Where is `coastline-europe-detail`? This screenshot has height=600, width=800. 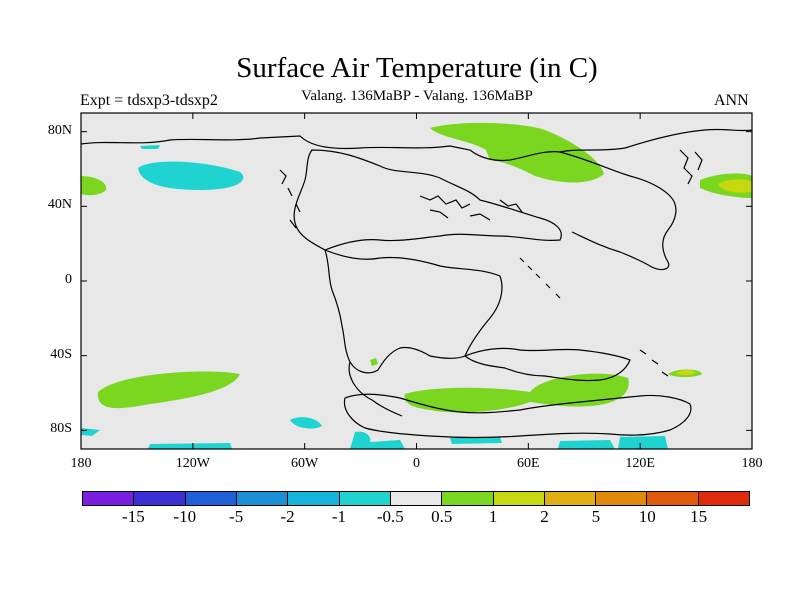 coastline-europe-detail is located at coordinates (471, 208).